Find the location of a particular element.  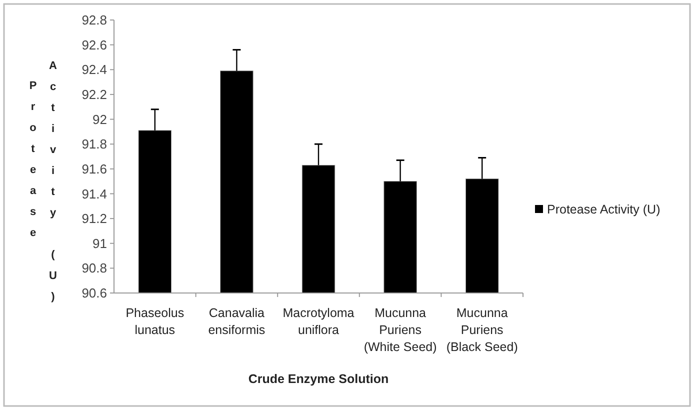

y-tick-label: 92.8 is located at coordinates (94, 20).